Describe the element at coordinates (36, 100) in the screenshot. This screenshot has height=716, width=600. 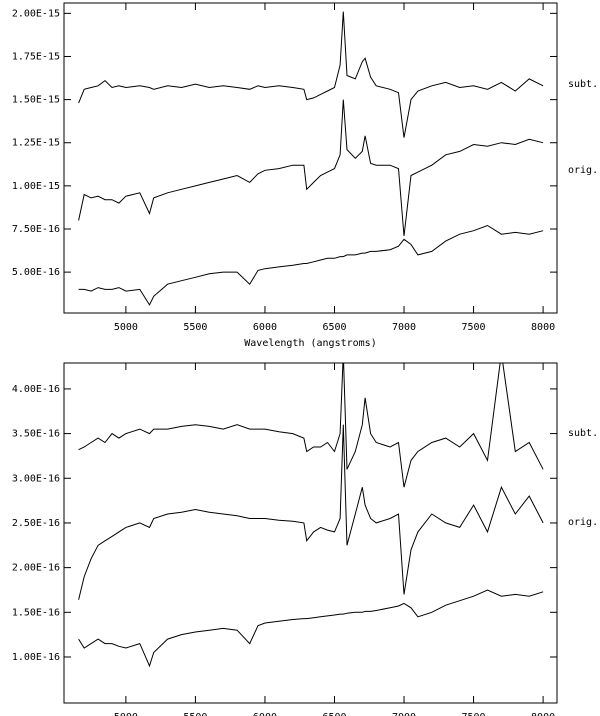
I see `y-tick-label: 1.50E-15` at that location.